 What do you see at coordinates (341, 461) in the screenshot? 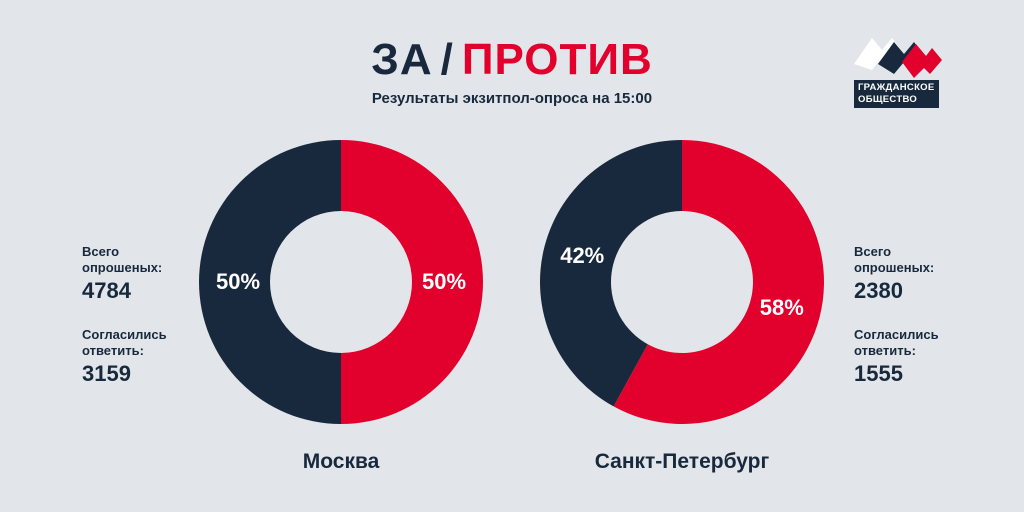
I see `moscow-chart-title: Москва` at bounding box center [341, 461].